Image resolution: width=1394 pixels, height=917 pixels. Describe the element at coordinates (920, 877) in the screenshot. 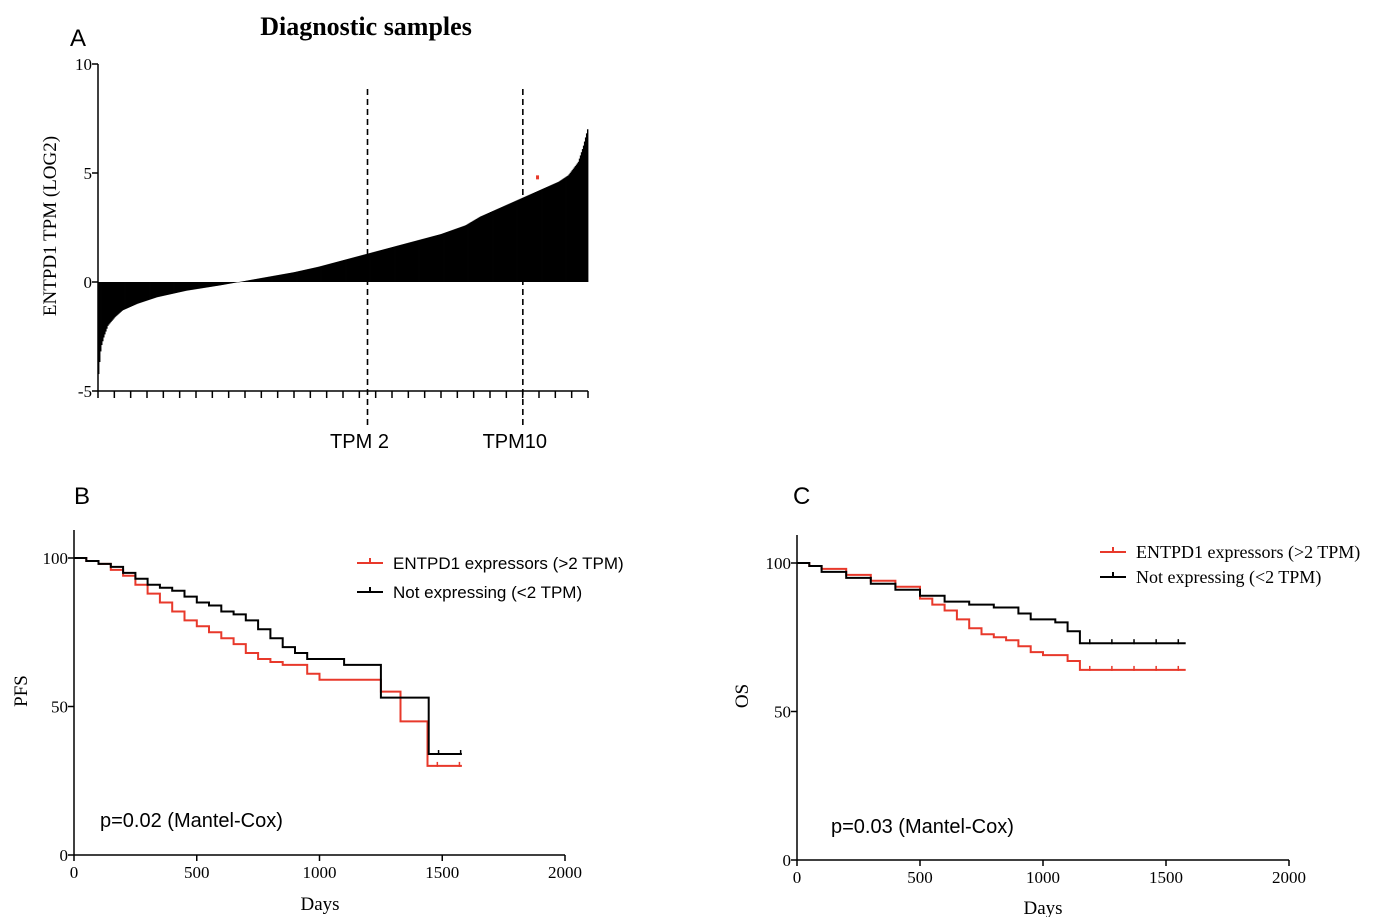

I see `x-tick-label: 500` at that location.